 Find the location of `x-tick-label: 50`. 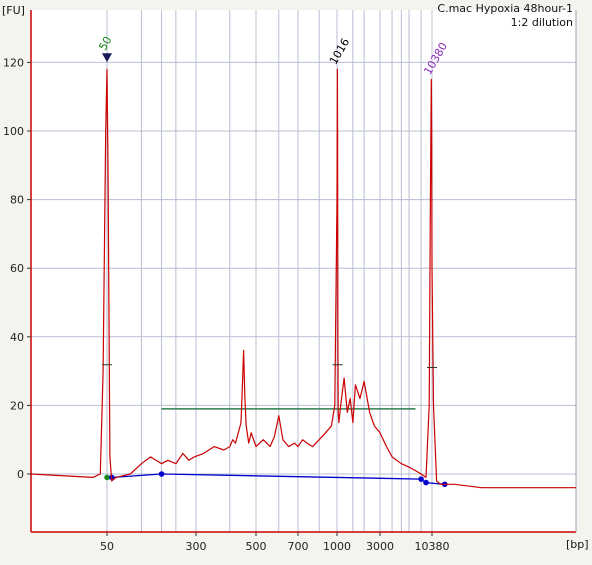

x-tick-label: 50 is located at coordinates (107, 546).